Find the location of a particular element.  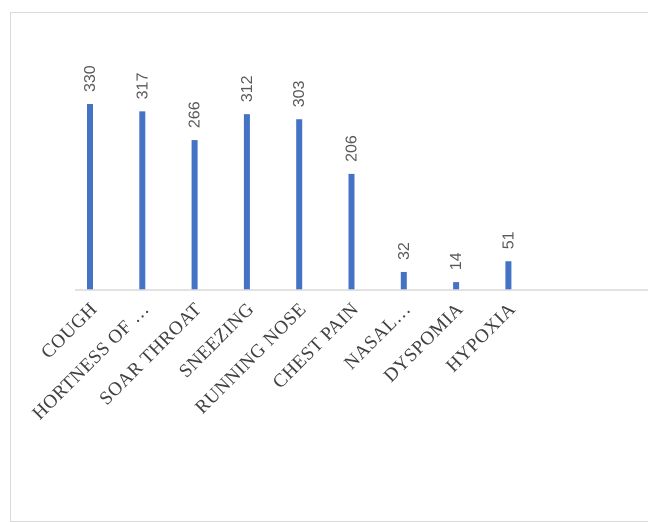

data-label: 266 is located at coordinates (195, 114).